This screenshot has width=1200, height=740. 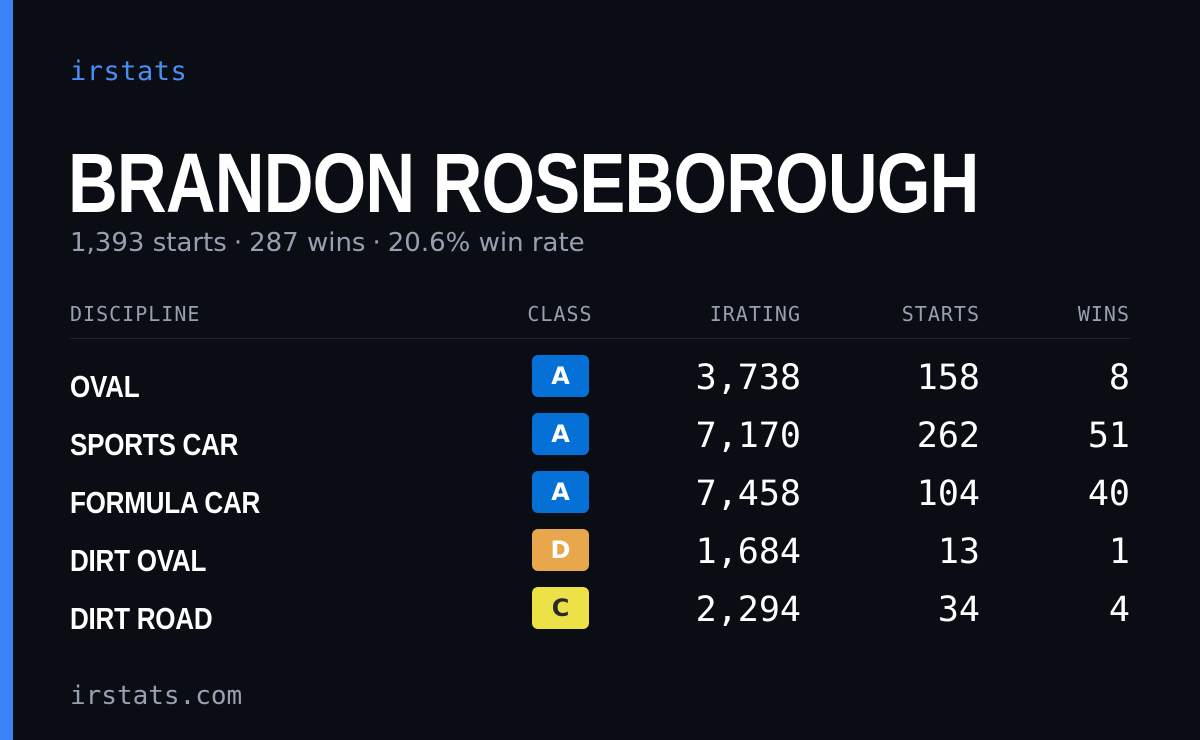 What do you see at coordinates (1119, 610) in the screenshot?
I see `wins-value: 4` at bounding box center [1119, 610].